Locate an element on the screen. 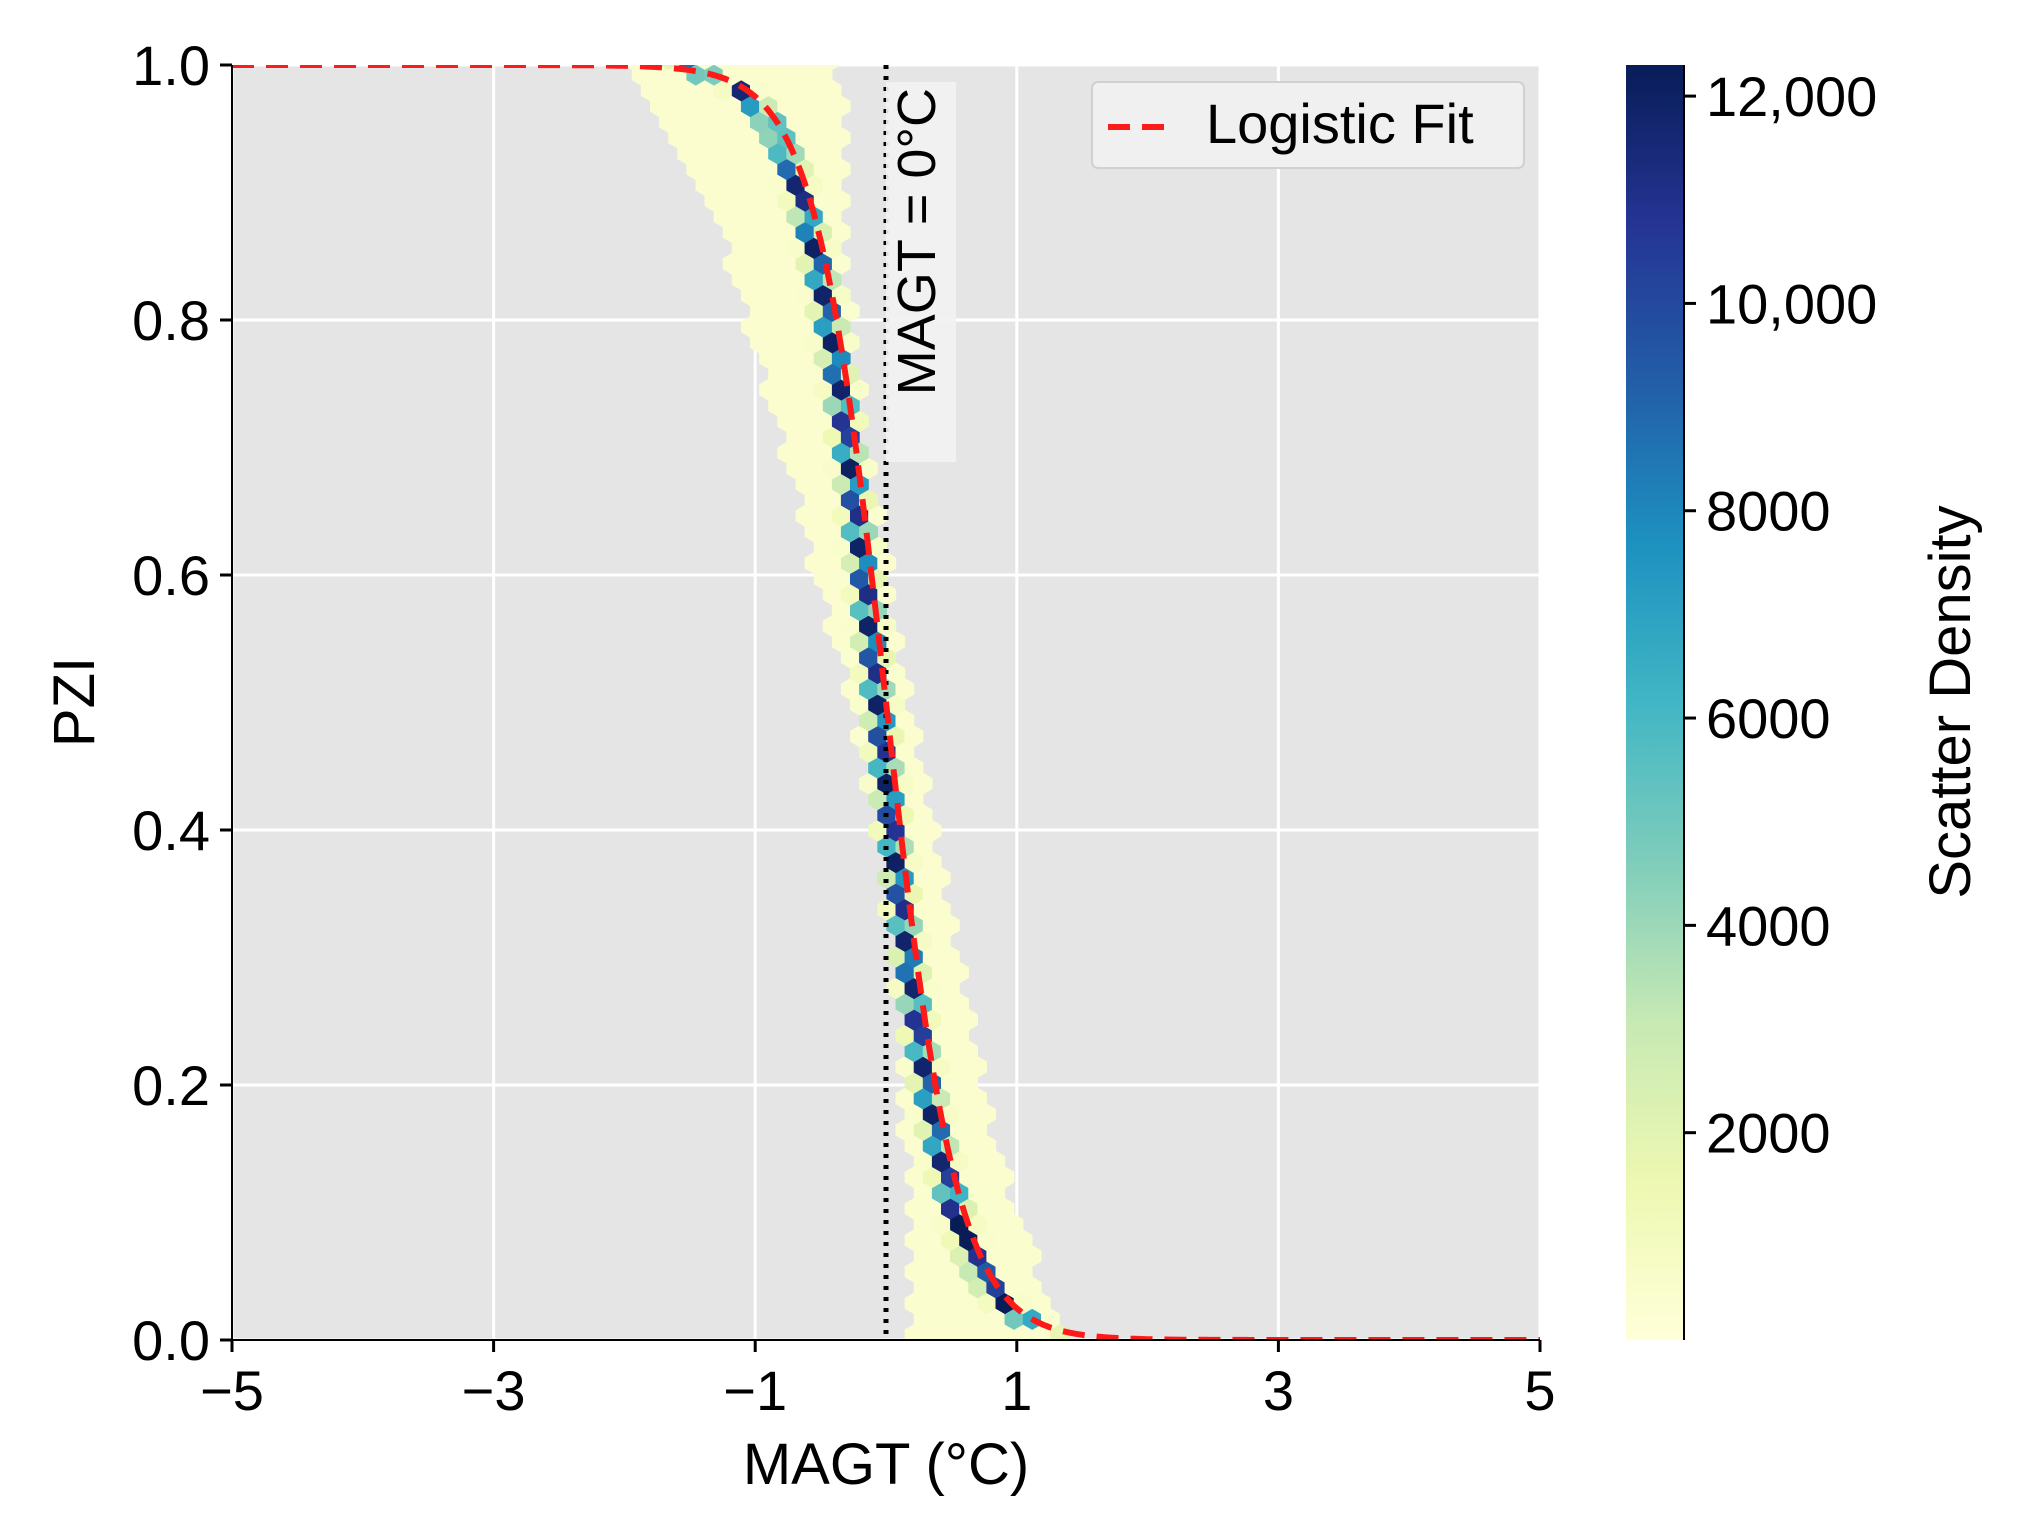 The image size is (2021, 1523). reference-line-label: MAGT = 0°C is located at coordinates (917, 241).